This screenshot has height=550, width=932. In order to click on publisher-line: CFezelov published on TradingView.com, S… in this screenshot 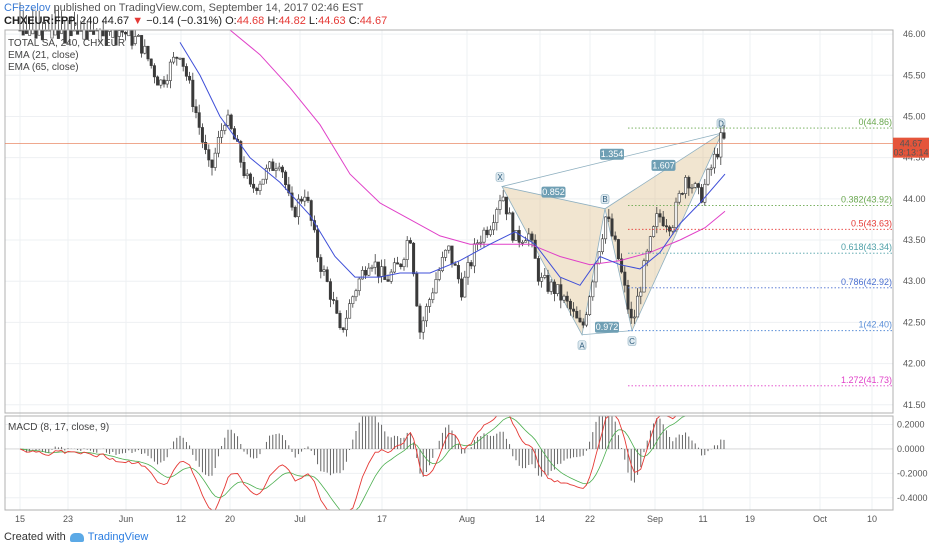, I will do `click(183, 8)`.